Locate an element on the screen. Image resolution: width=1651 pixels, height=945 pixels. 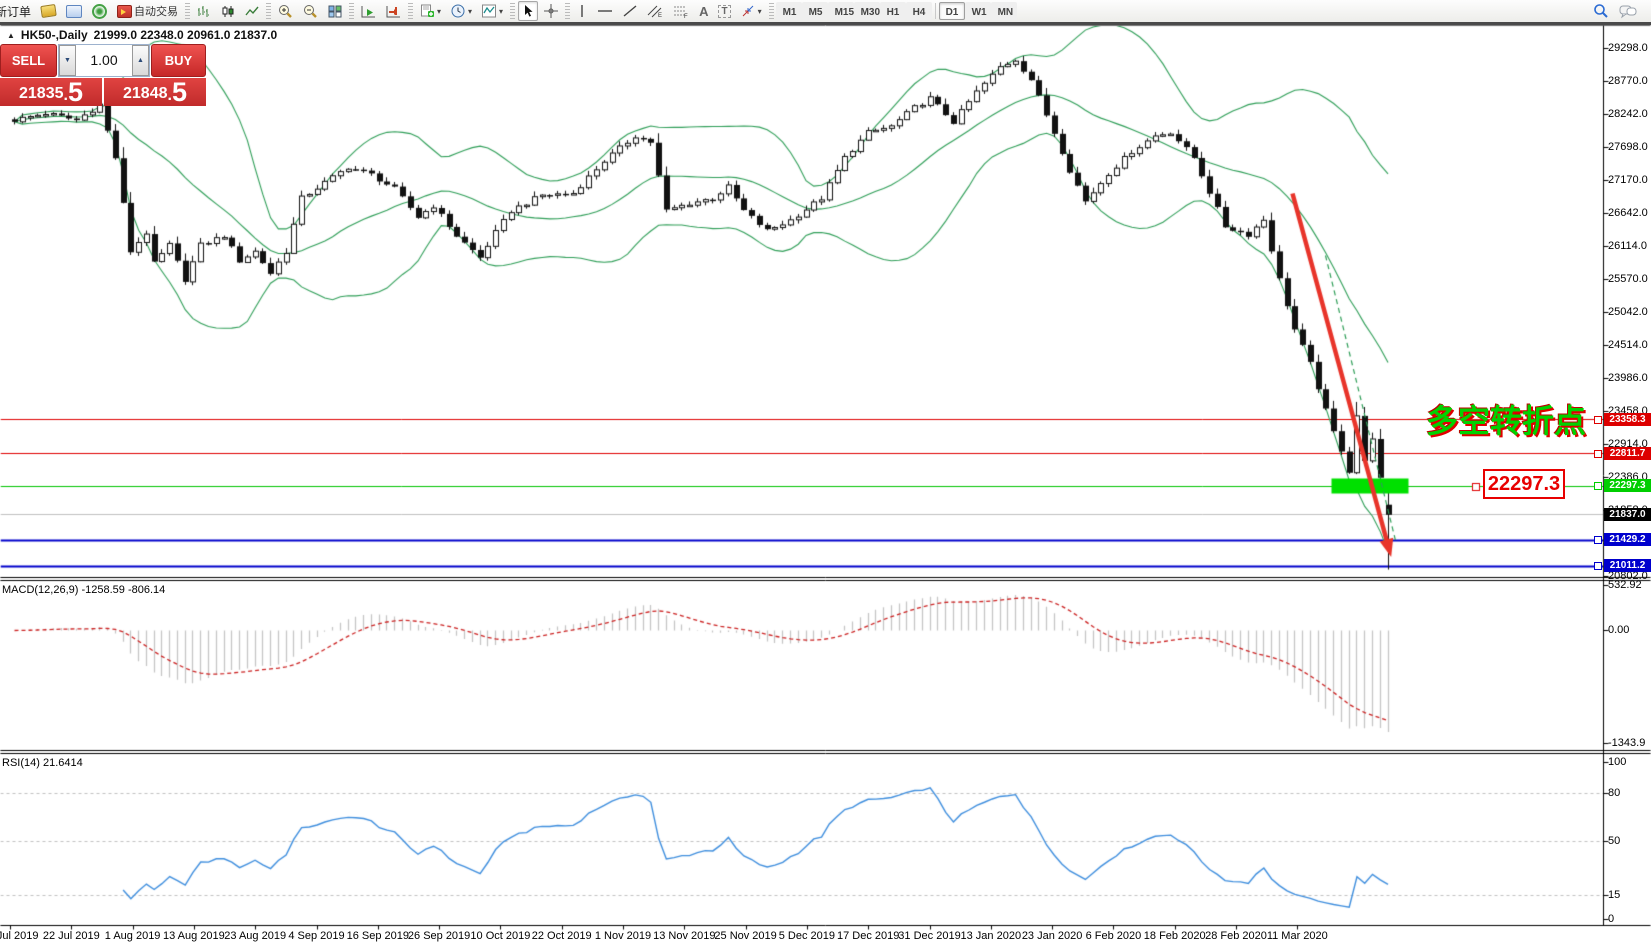
indicators-button: ▾ is located at coordinates (492, 11).